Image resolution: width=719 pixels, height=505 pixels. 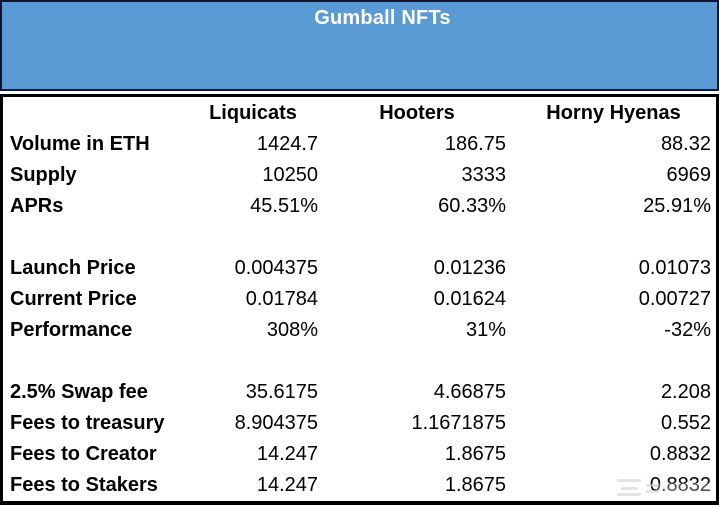 What do you see at coordinates (73, 298) in the screenshot?
I see `row-label: Current Price` at bounding box center [73, 298].